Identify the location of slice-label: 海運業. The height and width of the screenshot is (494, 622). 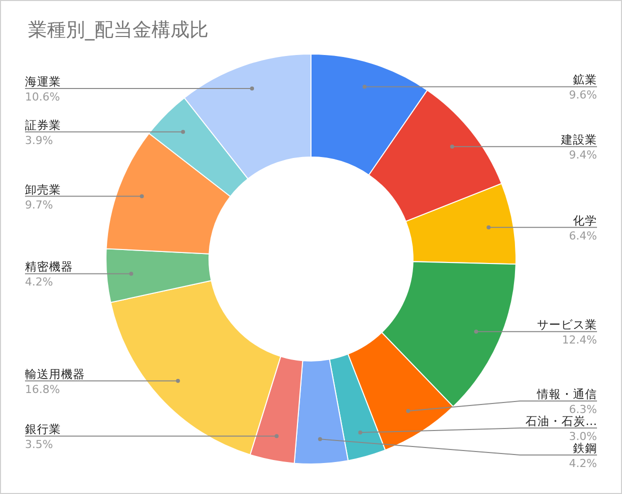
(43, 81).